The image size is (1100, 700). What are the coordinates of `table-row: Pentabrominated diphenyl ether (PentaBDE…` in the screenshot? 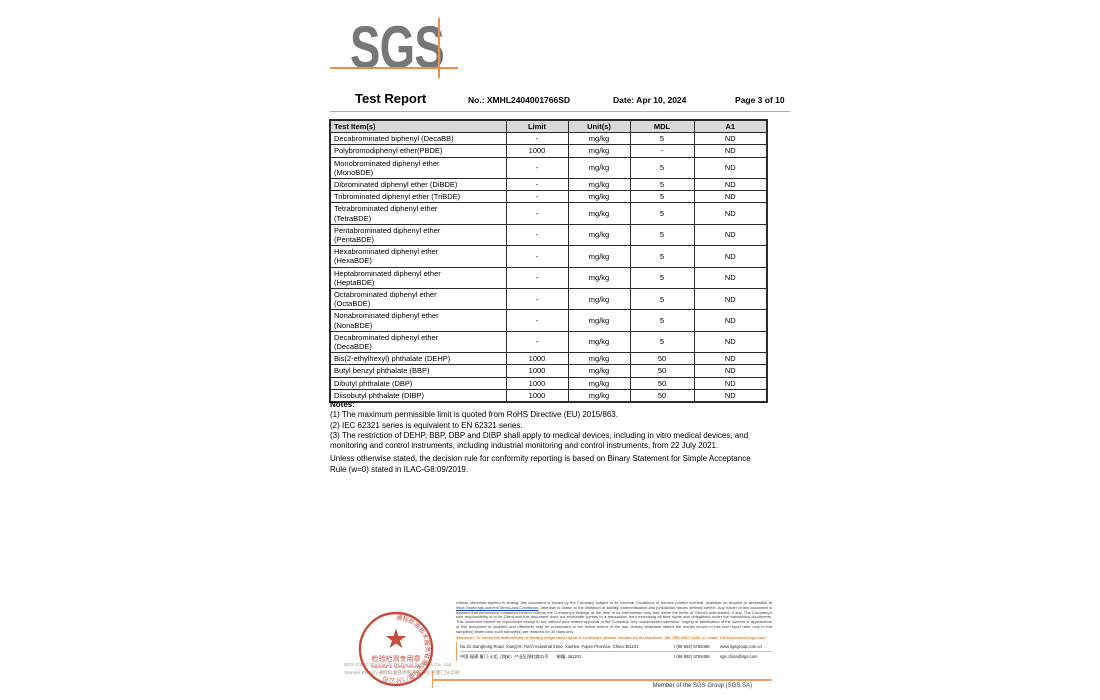 It's located at (548, 235).